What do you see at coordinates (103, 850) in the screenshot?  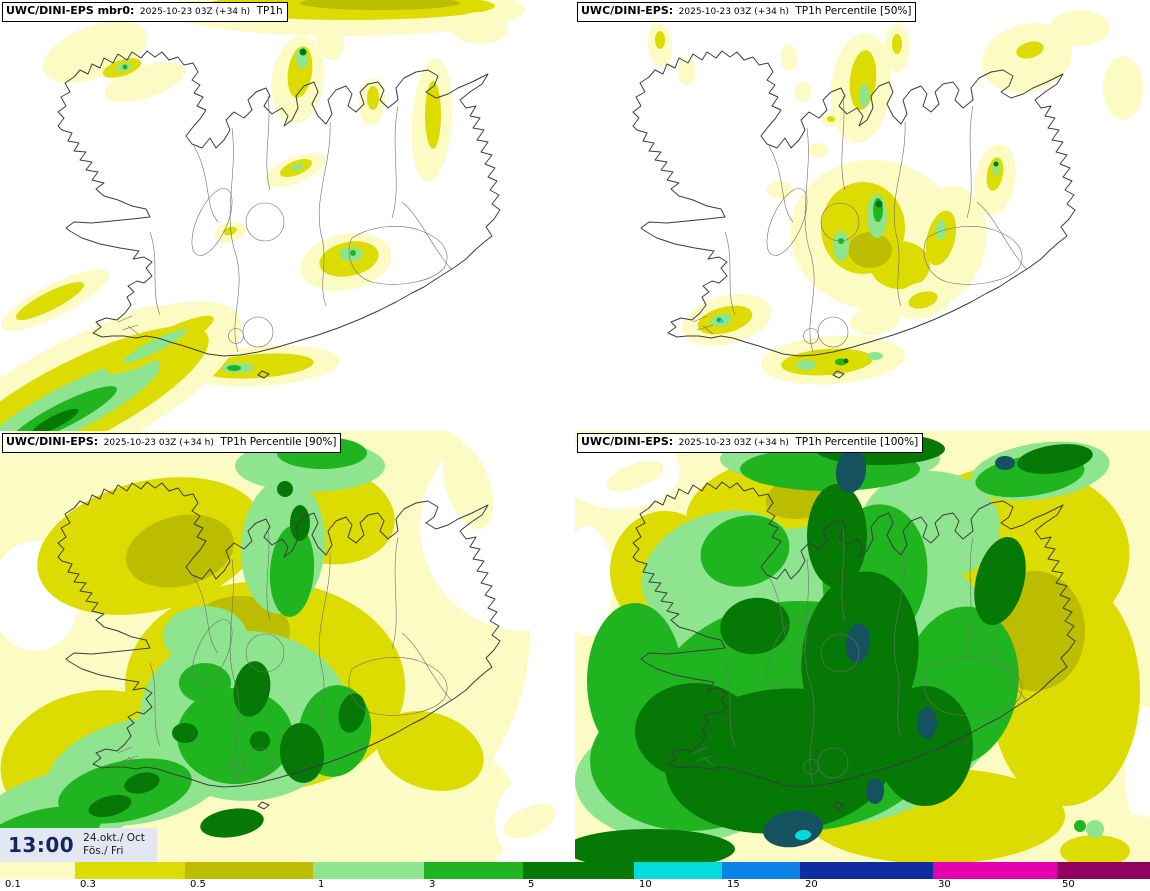 I see `clock-day: Fös./ Fri` at bounding box center [103, 850].